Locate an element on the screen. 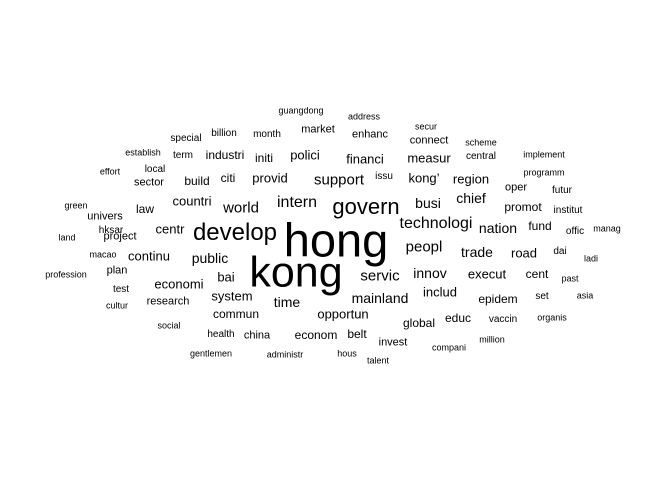 This screenshot has height=480, width=672. word-kong: kong’ is located at coordinates (424, 178).